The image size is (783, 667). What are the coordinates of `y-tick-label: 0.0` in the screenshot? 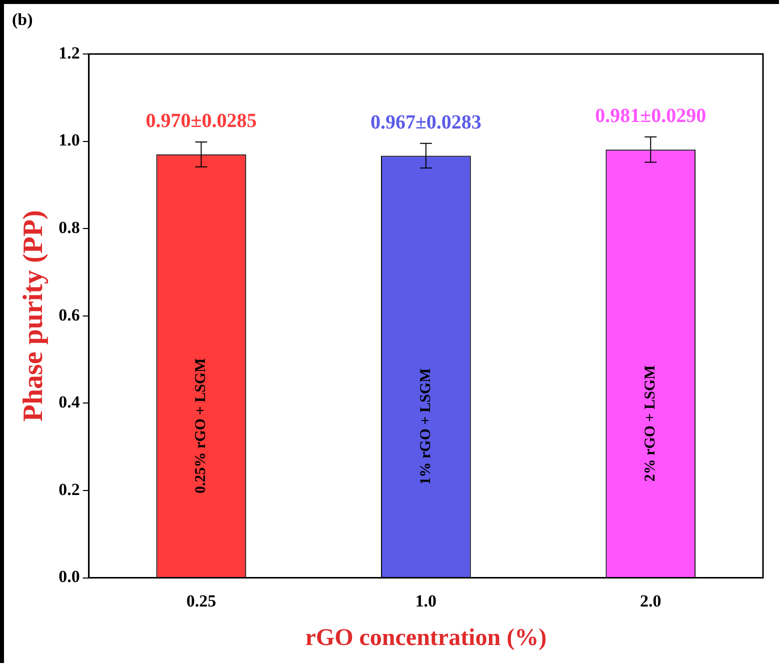 It's located at (69, 576).